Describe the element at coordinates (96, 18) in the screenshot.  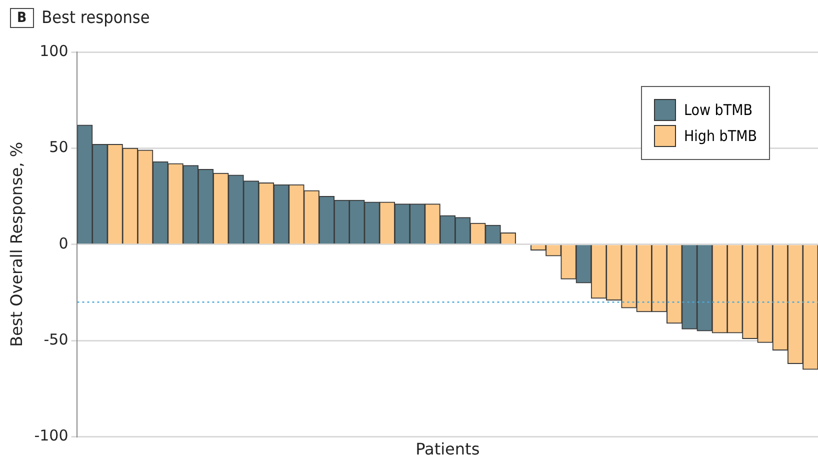
I see `chart-title: Best response` at that location.